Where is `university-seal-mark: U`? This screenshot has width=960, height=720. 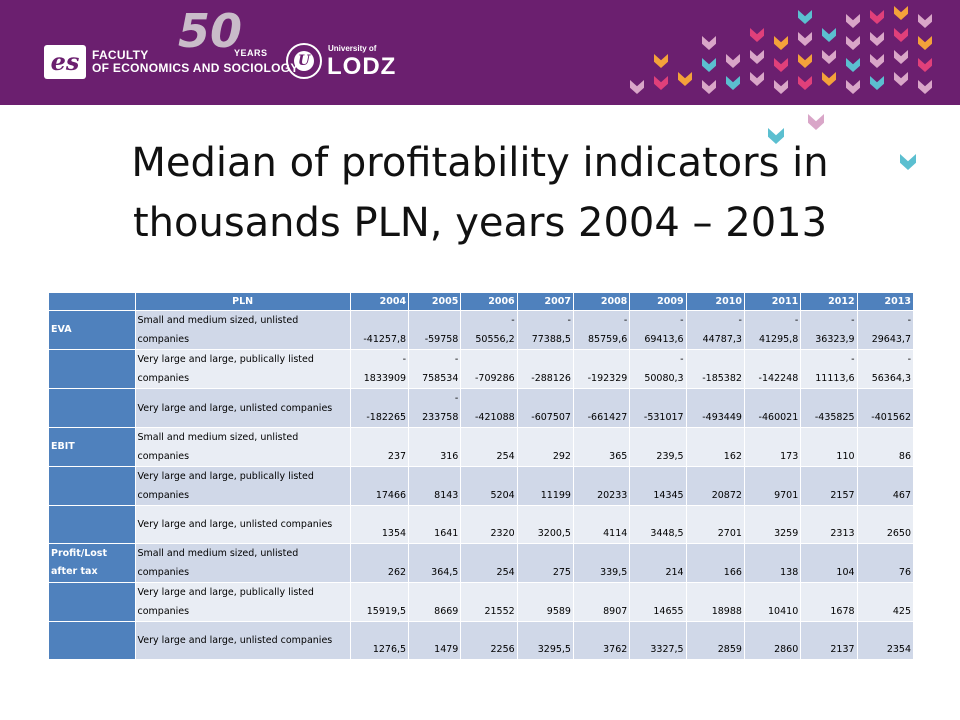 university-seal-mark: U is located at coordinates (304, 61).